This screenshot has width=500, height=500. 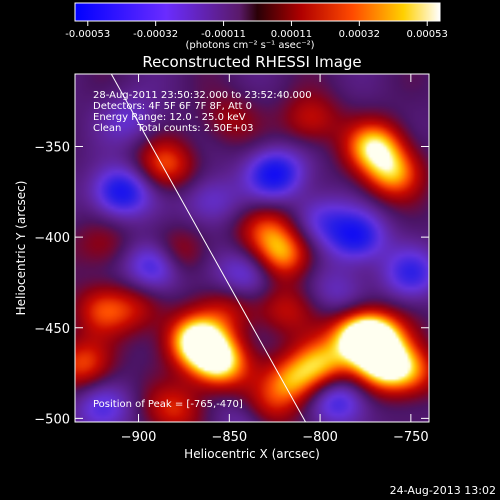 What do you see at coordinates (427, 34) in the screenshot?
I see `colorbar-tick-label: 0.00053` at bounding box center [427, 34].